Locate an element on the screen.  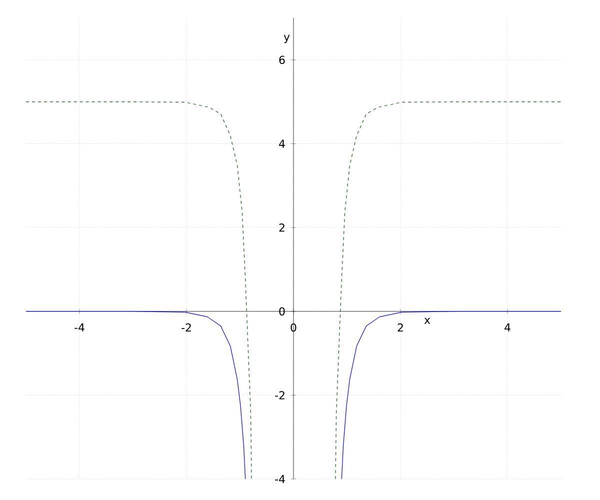
x-tick-label: 0 is located at coordinates (293, 327).